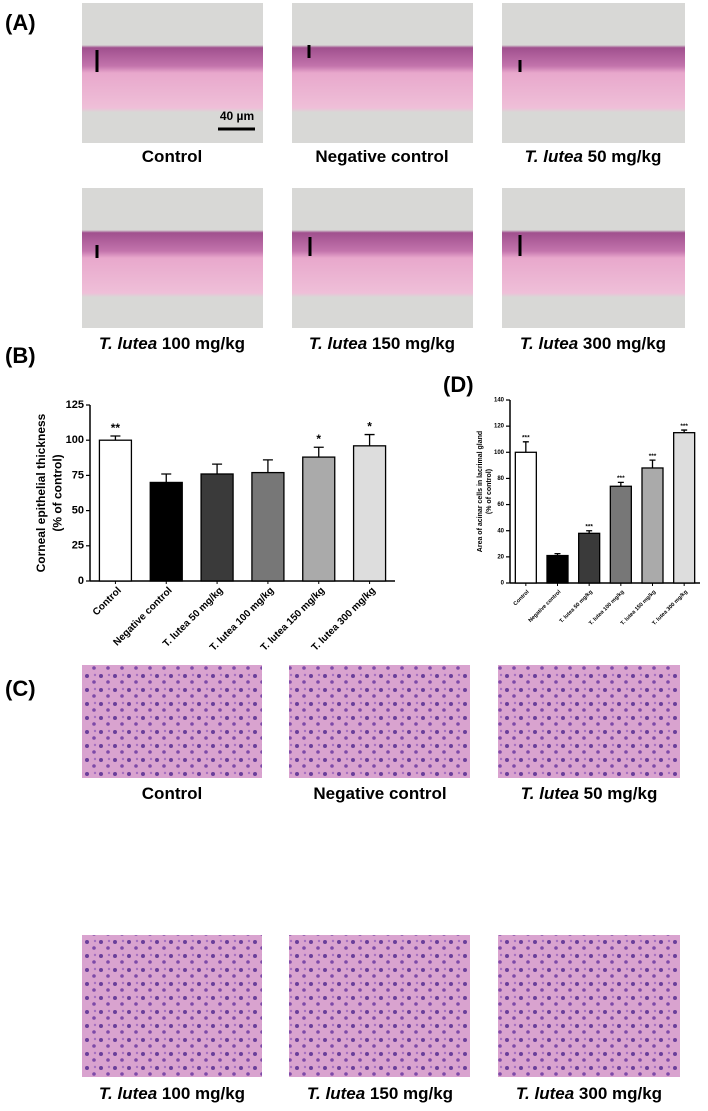 The image size is (708, 1111). What do you see at coordinates (500, 505) in the screenshot?
I see `y-tick-label: 60` at bounding box center [500, 505].